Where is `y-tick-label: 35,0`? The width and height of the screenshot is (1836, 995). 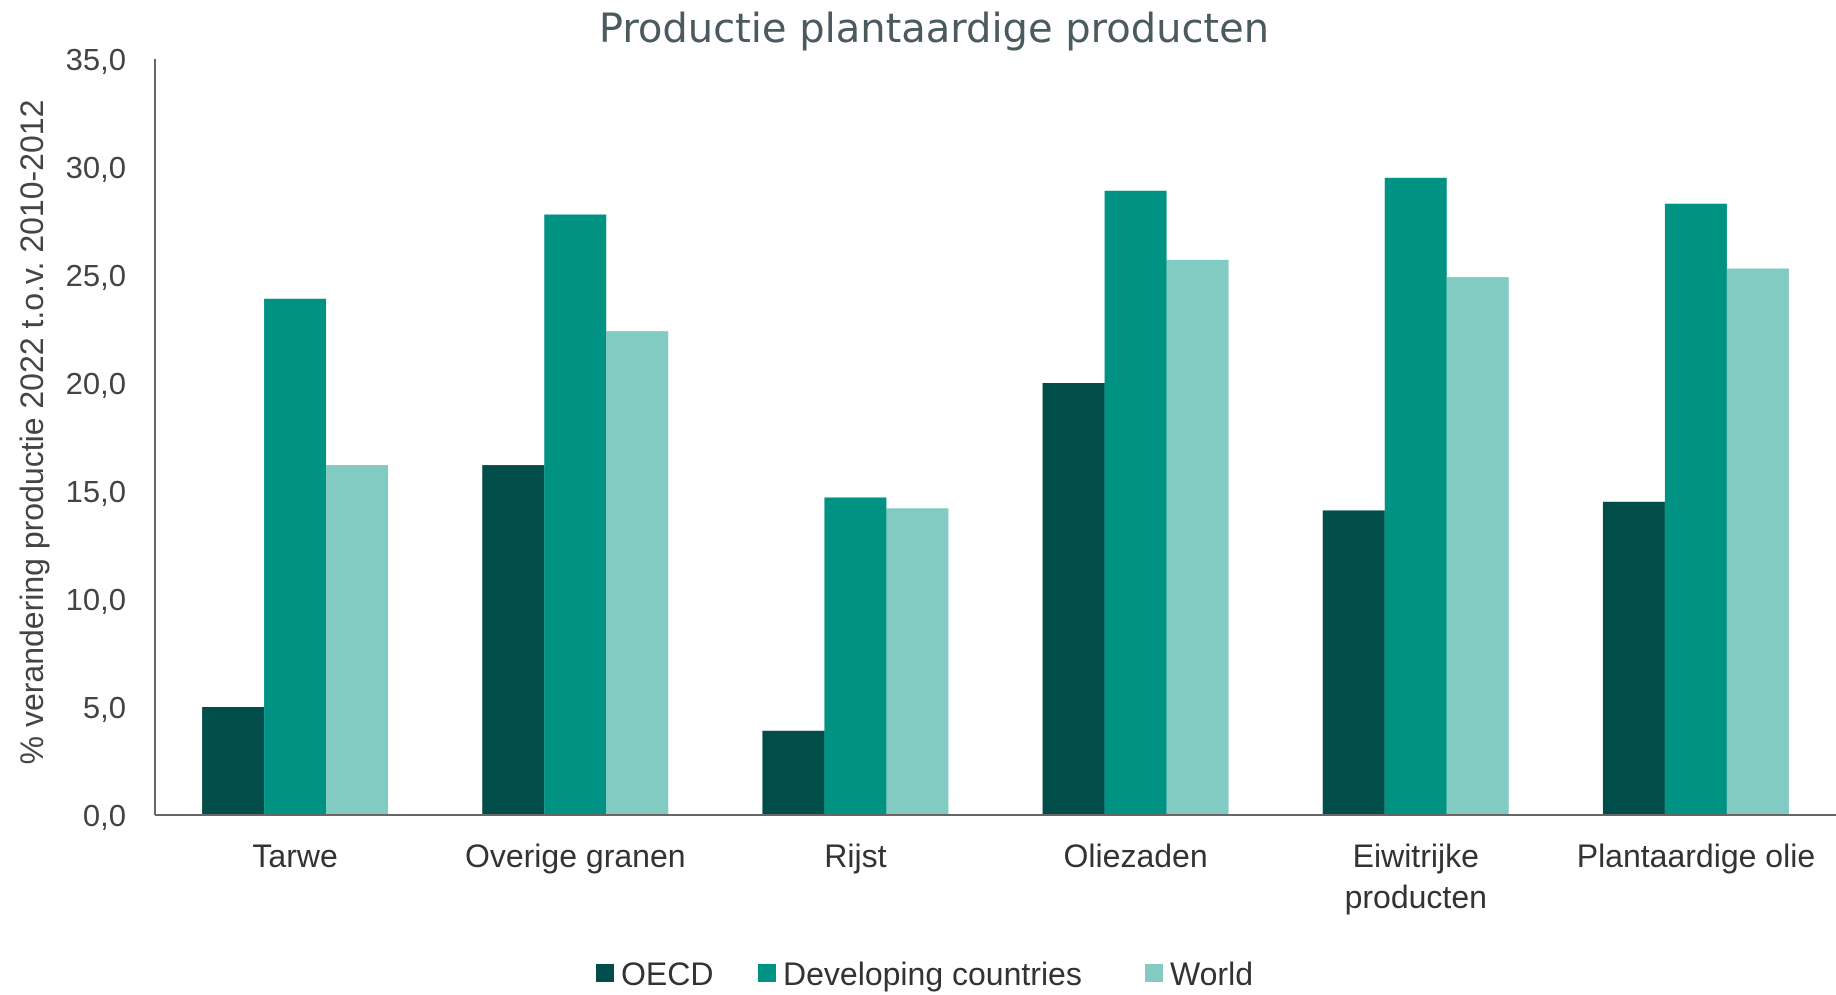 y-tick-label: 35,0 is located at coordinates (96, 59).